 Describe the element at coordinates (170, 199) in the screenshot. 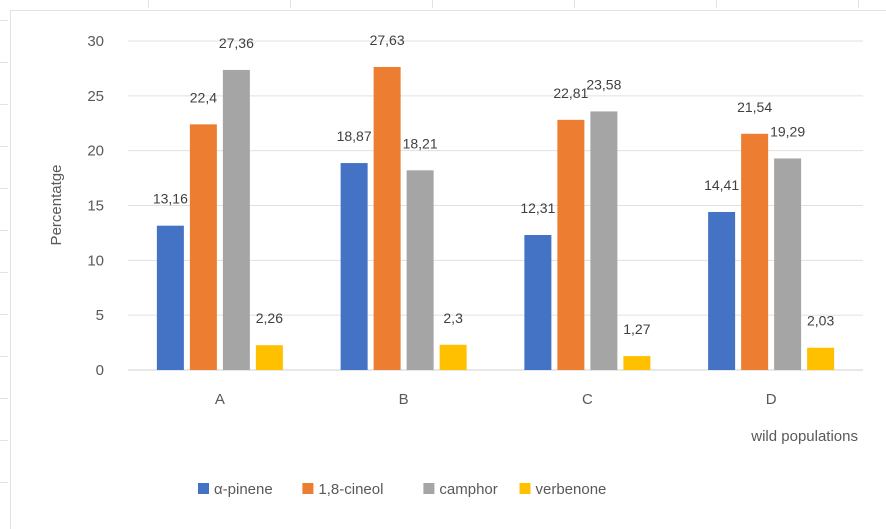

I see `data-label: 13,16` at that location.